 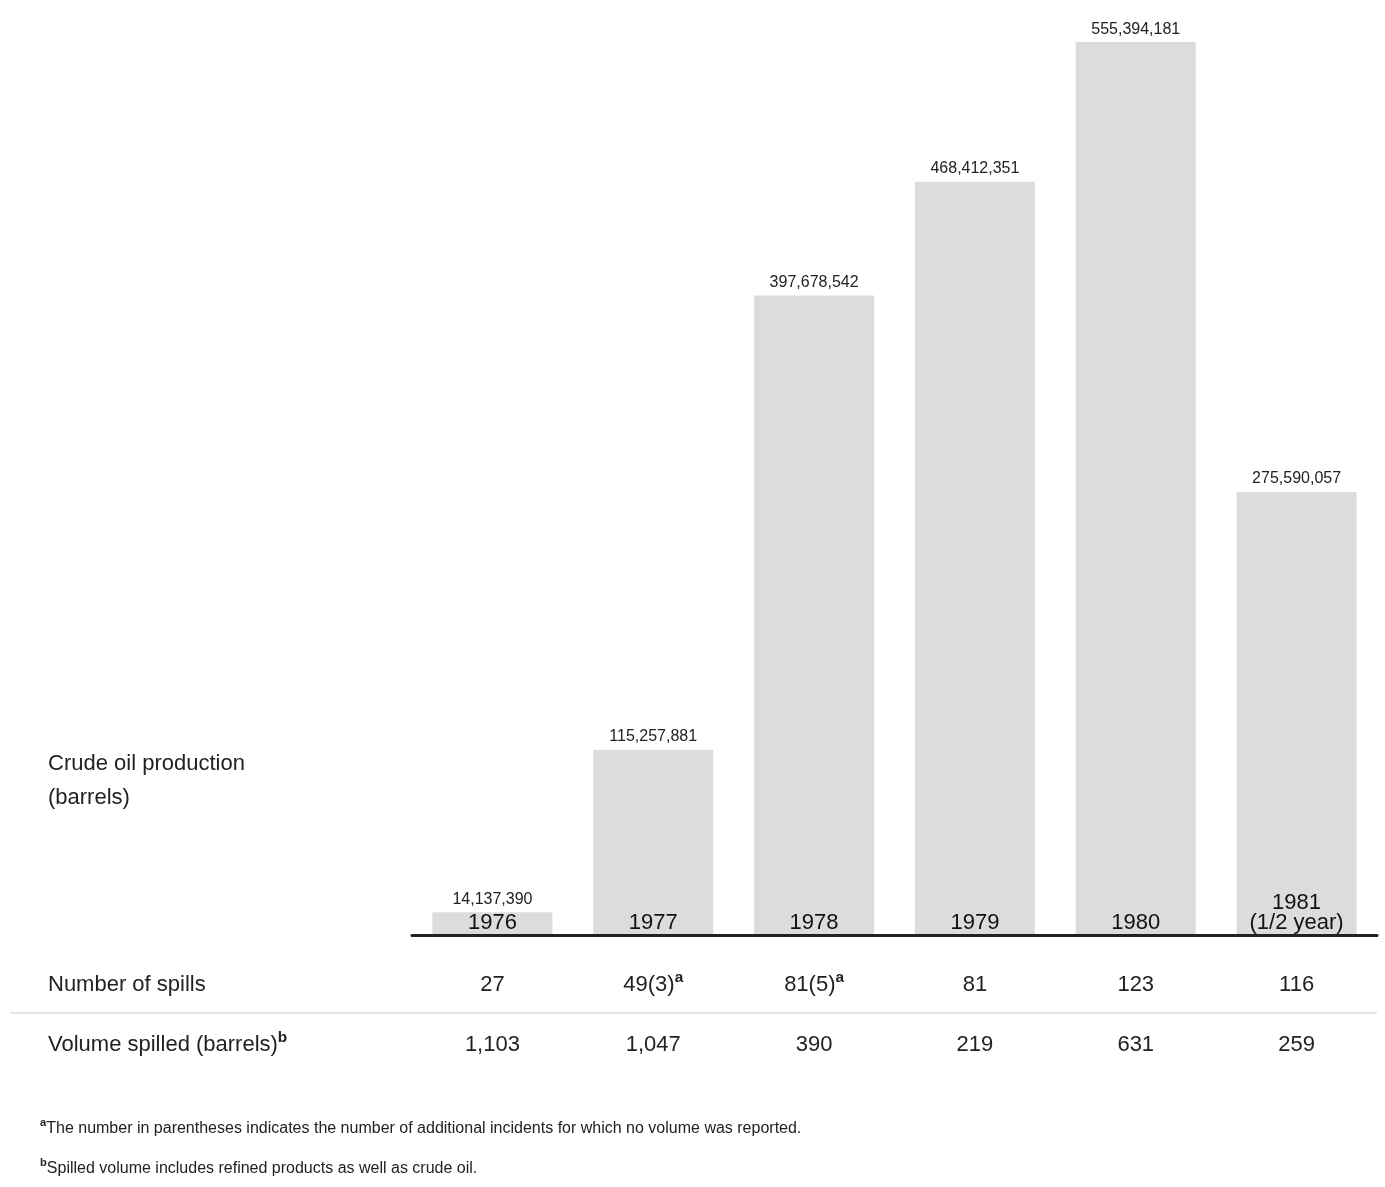 I want to click on data-label: 14,137,390, so click(x=492, y=898).